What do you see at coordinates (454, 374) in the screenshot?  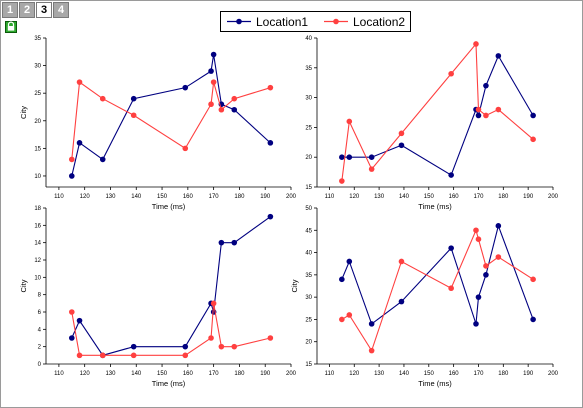 I see `panel-4-x-tick-label: 160` at bounding box center [454, 374].